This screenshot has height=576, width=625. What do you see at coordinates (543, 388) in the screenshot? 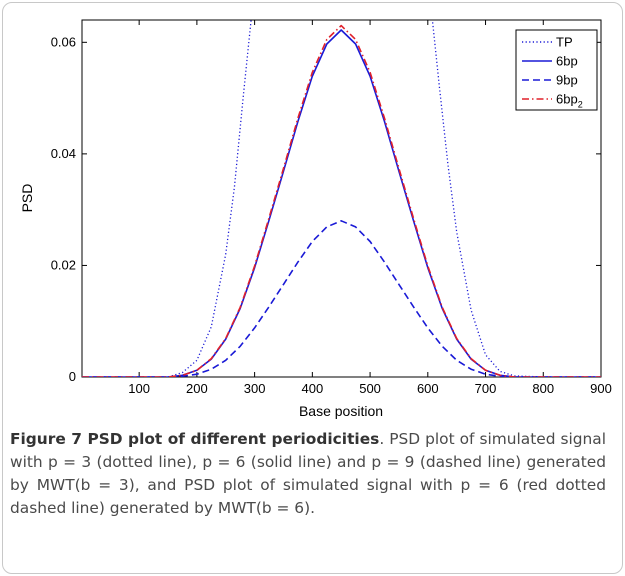
I see `x-tick-label: 800` at bounding box center [543, 388].